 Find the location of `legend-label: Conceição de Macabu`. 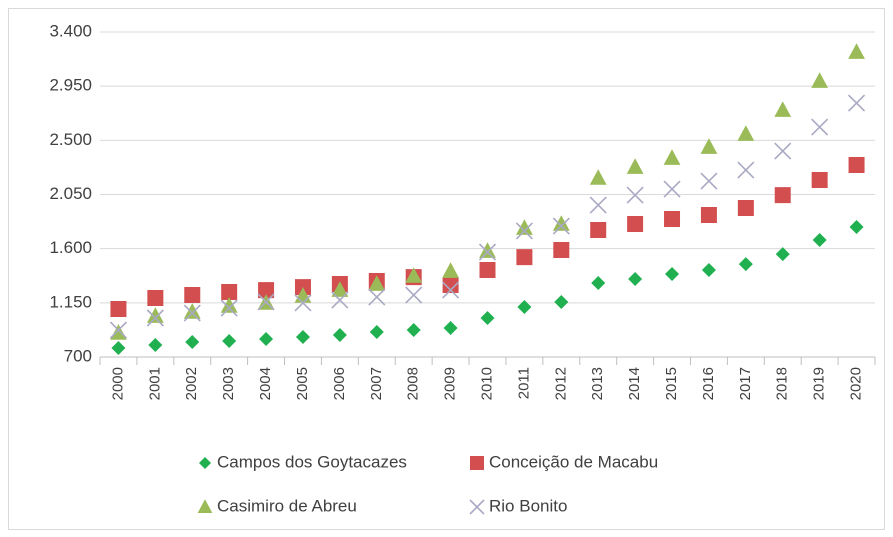

legend-label: Conceição de Macabu is located at coordinates (573, 461).